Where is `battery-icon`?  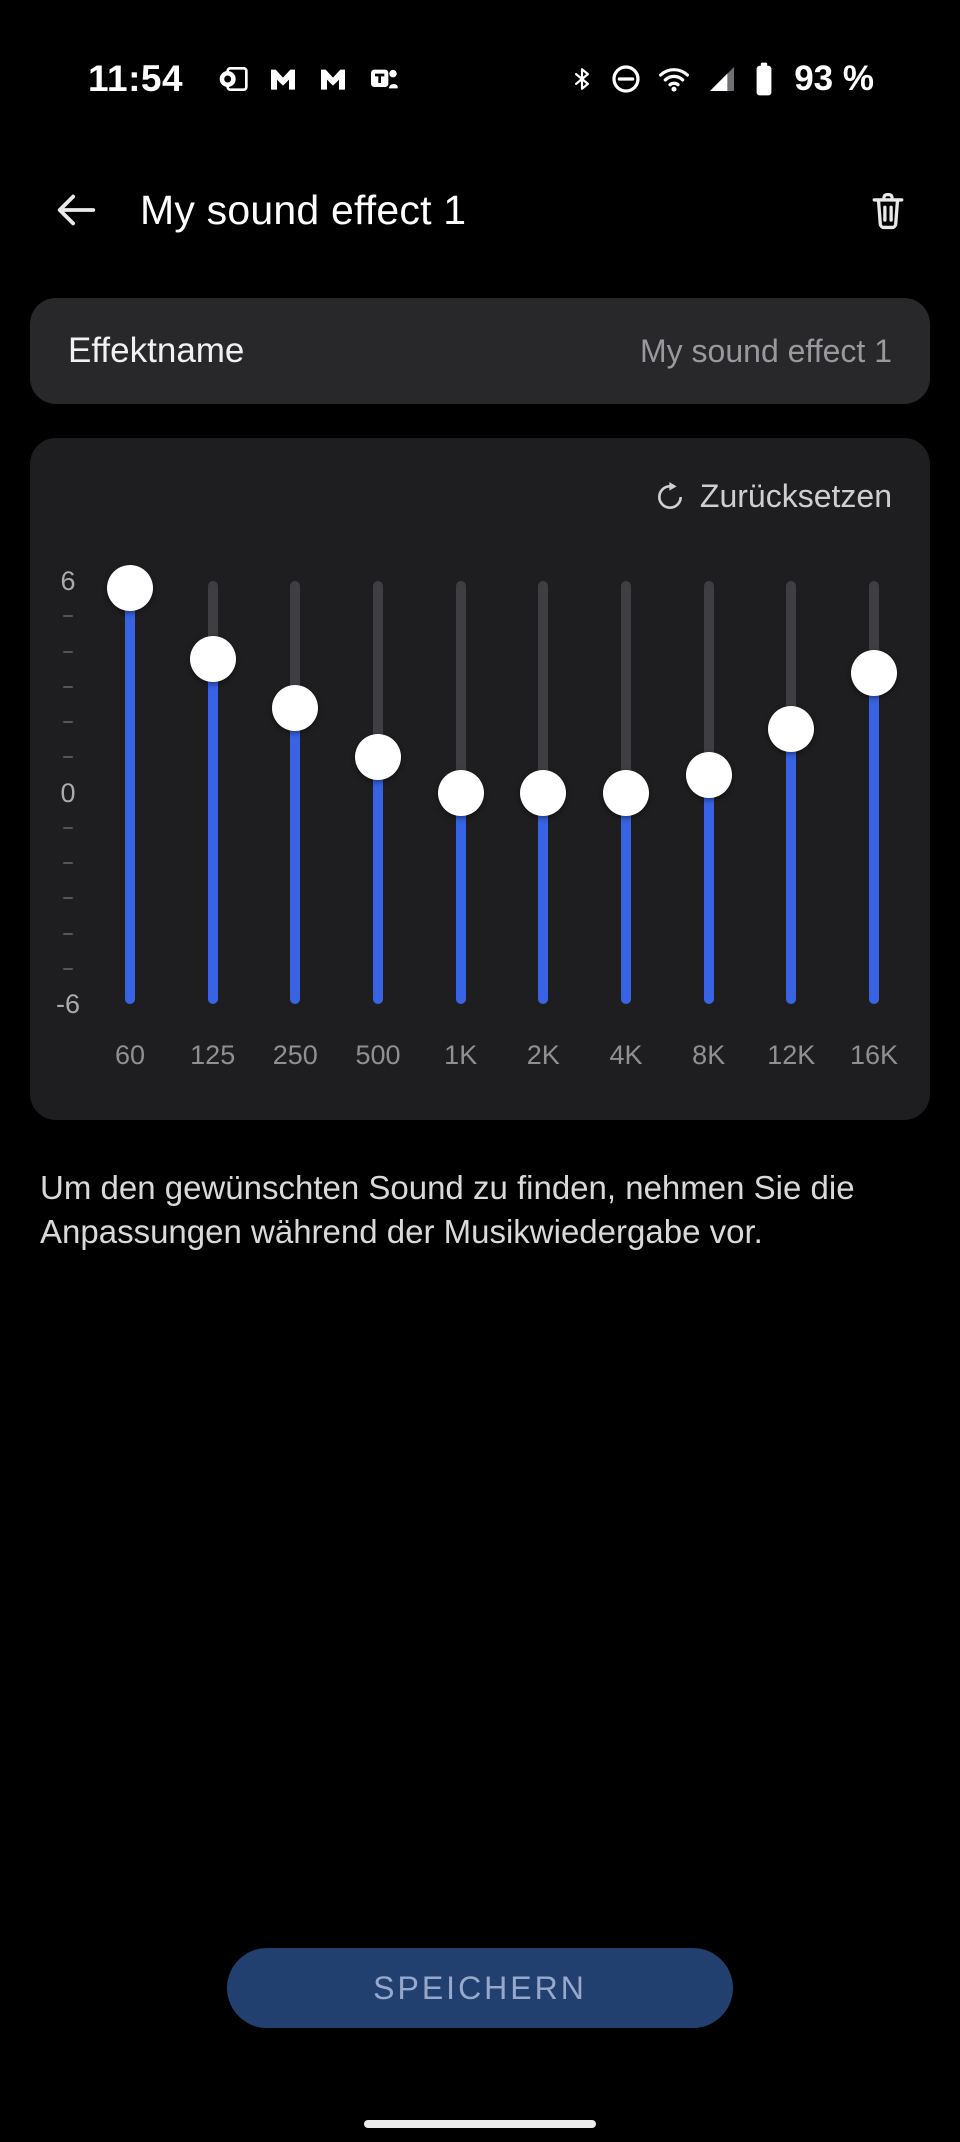
battery-icon is located at coordinates (764, 79).